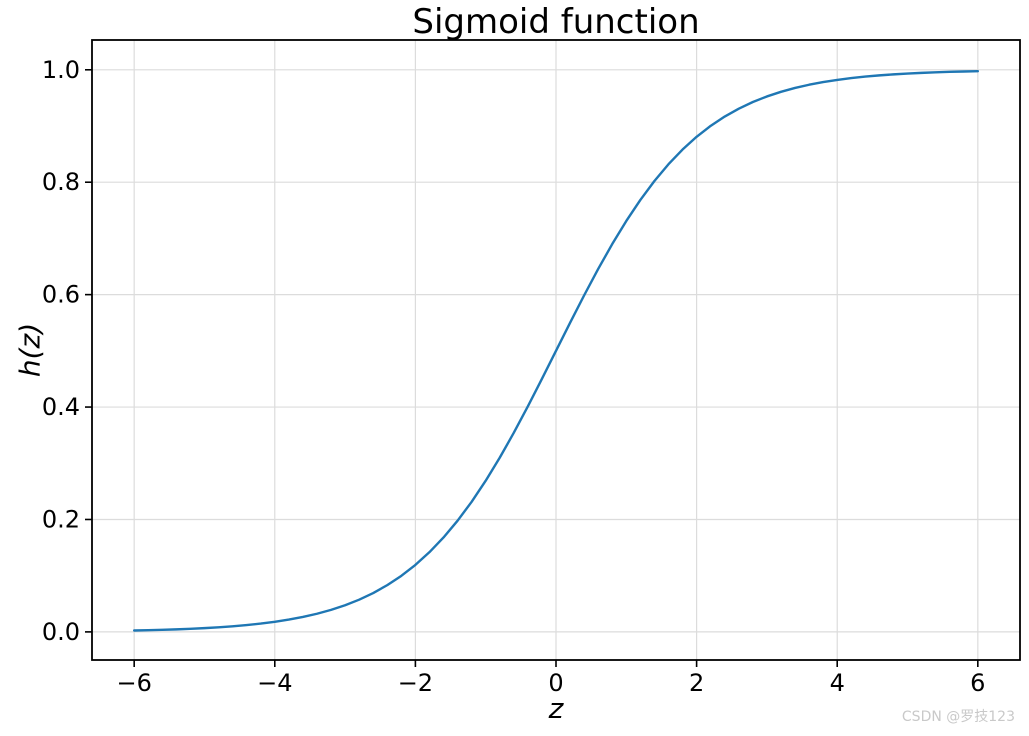  I want to click on y-tick-label: 0.6, so click(61, 295).